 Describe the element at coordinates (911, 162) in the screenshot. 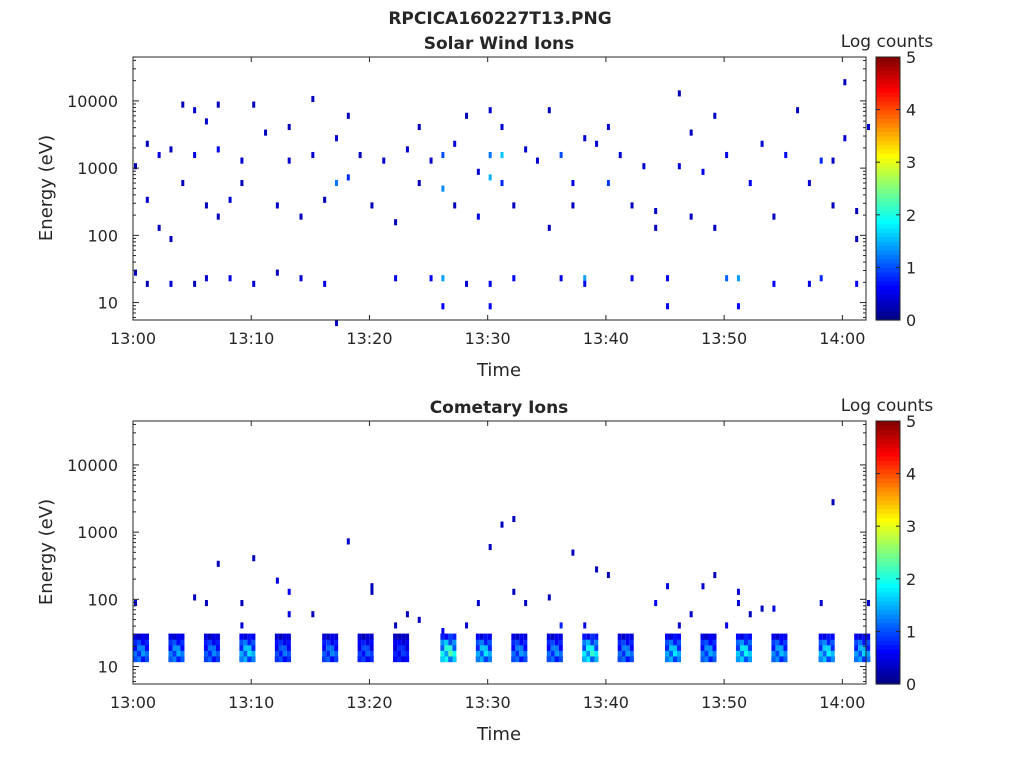

I see `colorbar-tick-label: 3` at that location.